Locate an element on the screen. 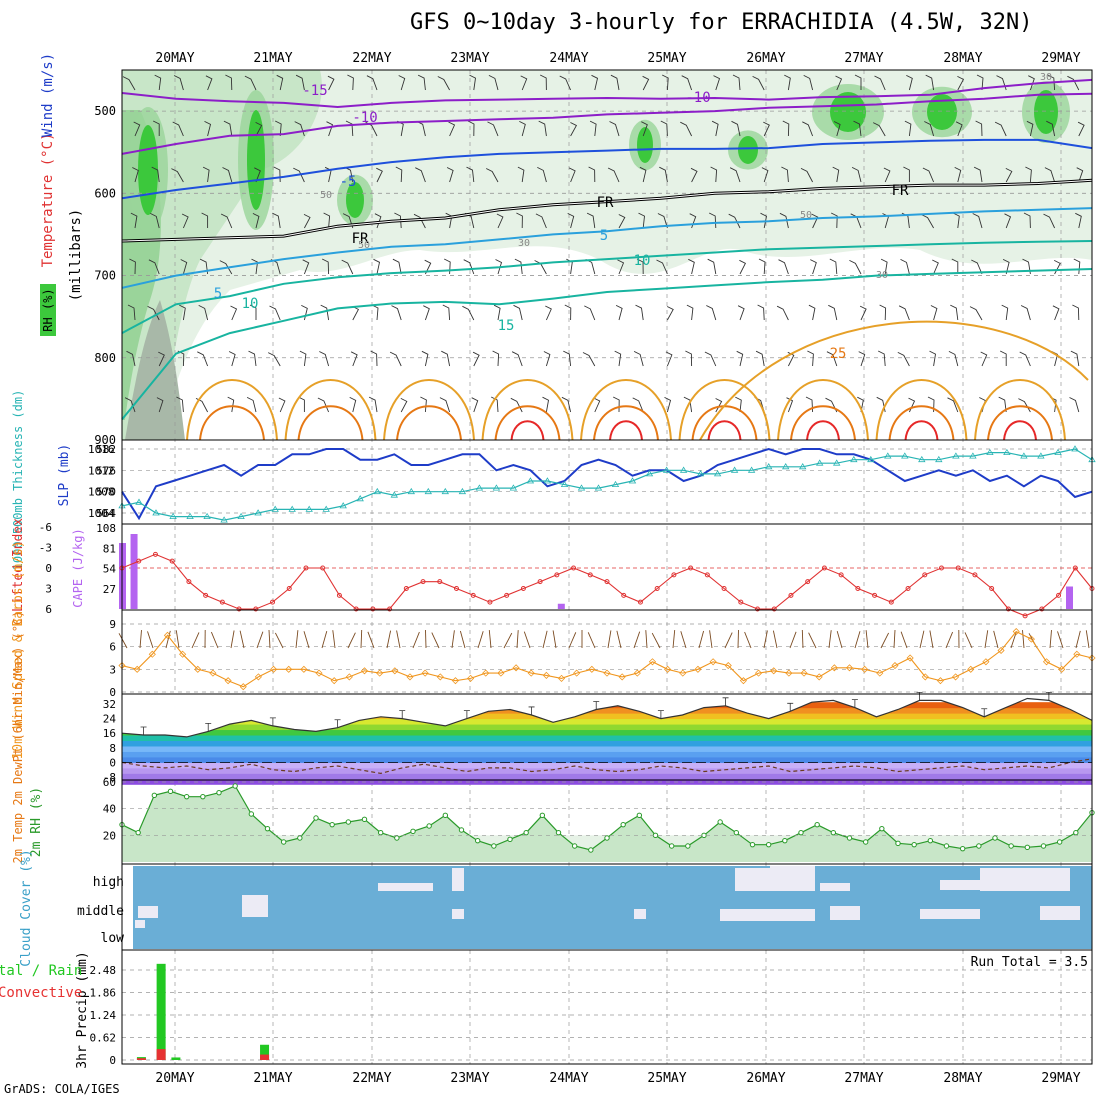  top-date-label: 28MAY is located at coordinates (962, 58).